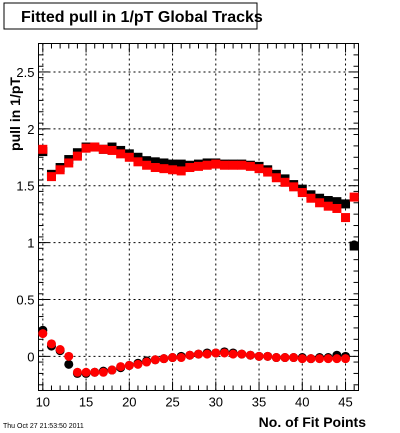  Describe the element at coordinates (15, 114) in the screenshot. I see `y-axis-title: pull in 1/pT` at that location.